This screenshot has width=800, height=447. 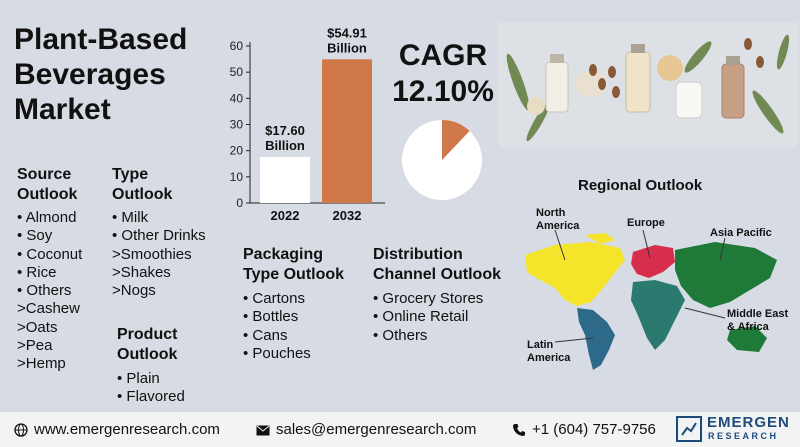 I want to click on footer-bar, so click(x=400, y=429).